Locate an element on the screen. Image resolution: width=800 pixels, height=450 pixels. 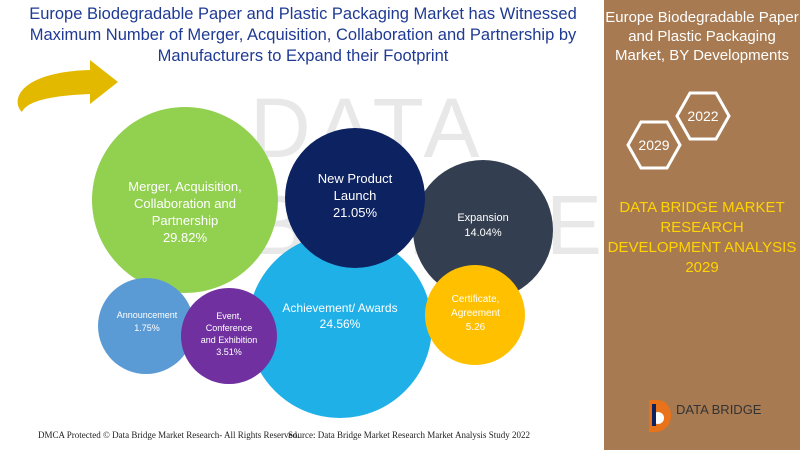
bubble-event is located at coordinates (229, 336).